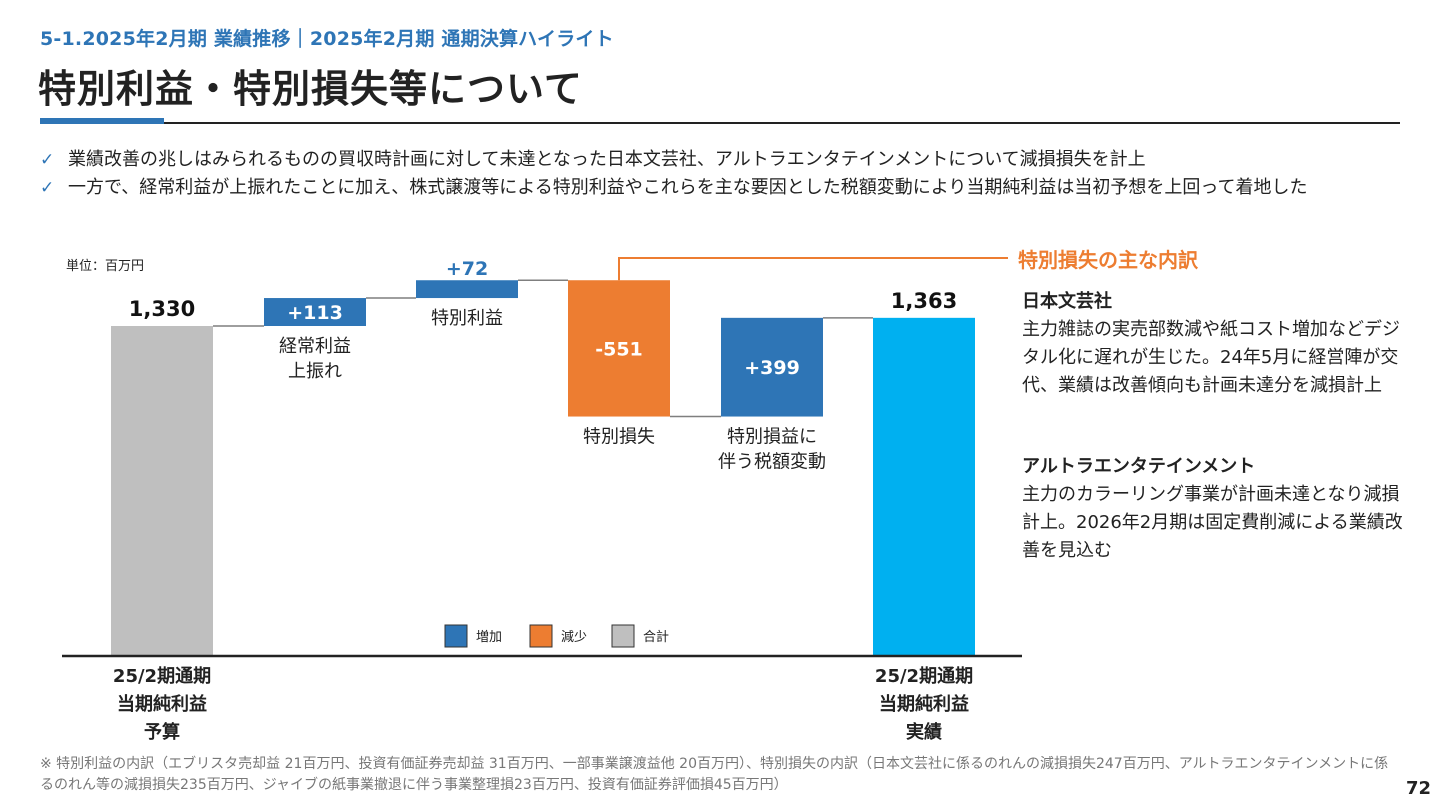 This screenshot has height=810, width=1440. Describe the element at coordinates (489, 637) in the screenshot. I see `legend-label: 増加` at that location.